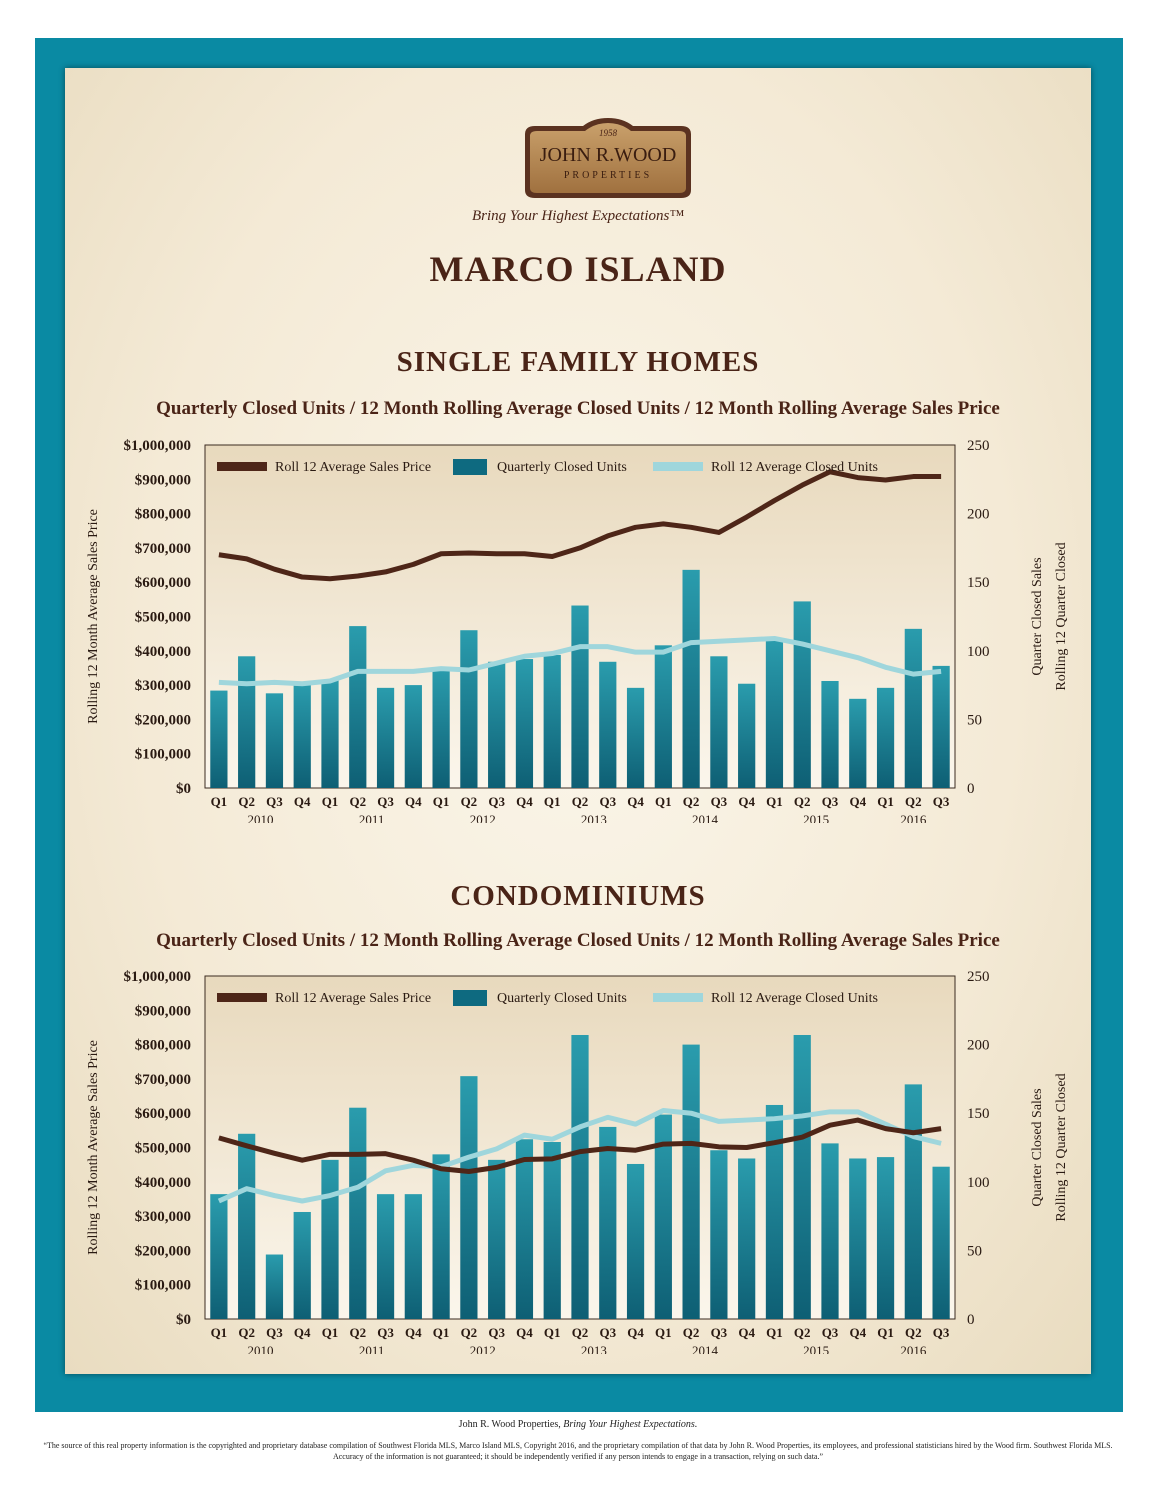 The height and width of the screenshot is (1496, 1156). What do you see at coordinates (163, 652) in the screenshot?
I see `y-tick-label: $400,000` at bounding box center [163, 652].